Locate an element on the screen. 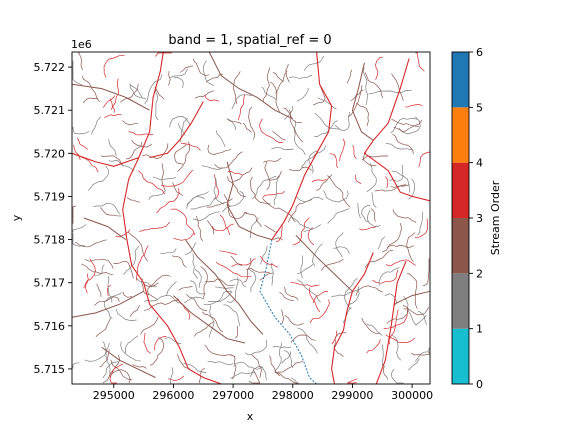 This screenshot has height=432, width=576. y-tick-label: 5.720 is located at coordinates (50, 153).